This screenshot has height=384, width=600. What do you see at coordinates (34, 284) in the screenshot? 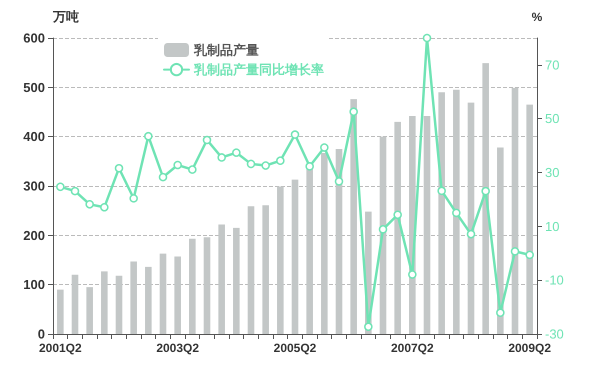
I see `y-tick-label: 100` at bounding box center [34, 284].